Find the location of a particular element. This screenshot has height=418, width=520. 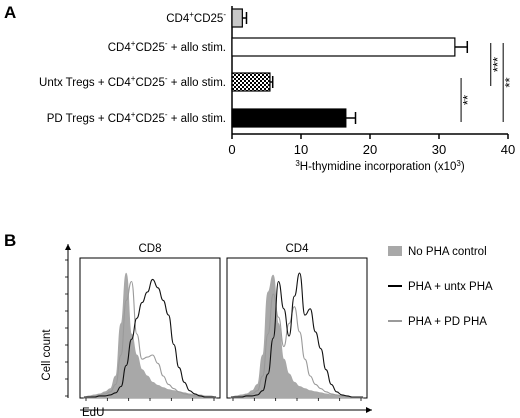

category-label: CD4+CD25- + allo stim. is located at coordinates (167, 46).